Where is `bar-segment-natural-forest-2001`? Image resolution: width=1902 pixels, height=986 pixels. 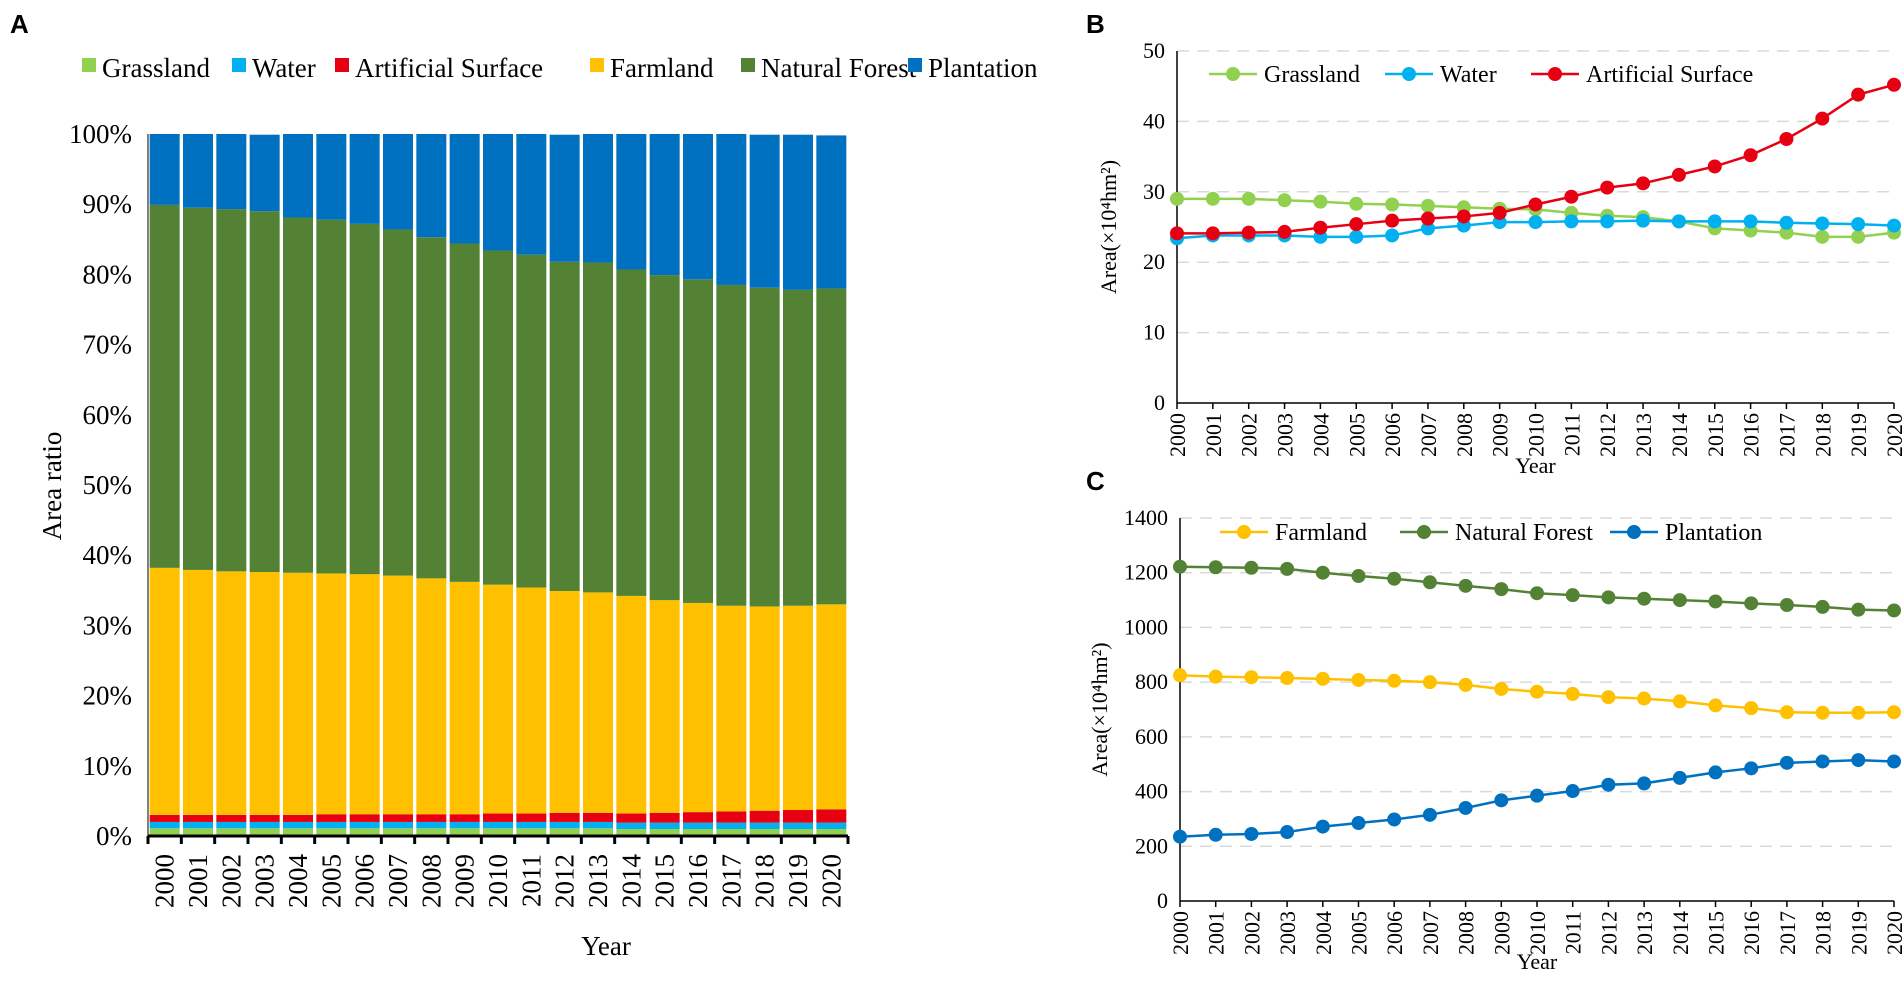
bar-segment-natural-forest-2001 is located at coordinates (198, 388).